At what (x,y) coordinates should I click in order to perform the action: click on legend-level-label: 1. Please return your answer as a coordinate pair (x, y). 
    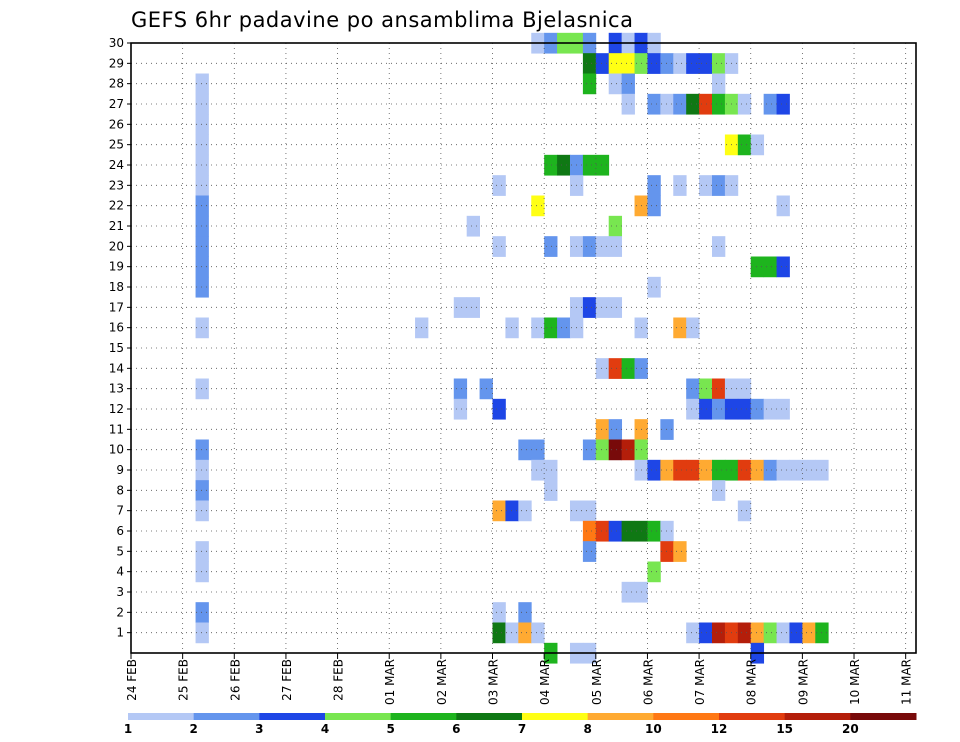
    Looking at the image, I should click on (128, 729).